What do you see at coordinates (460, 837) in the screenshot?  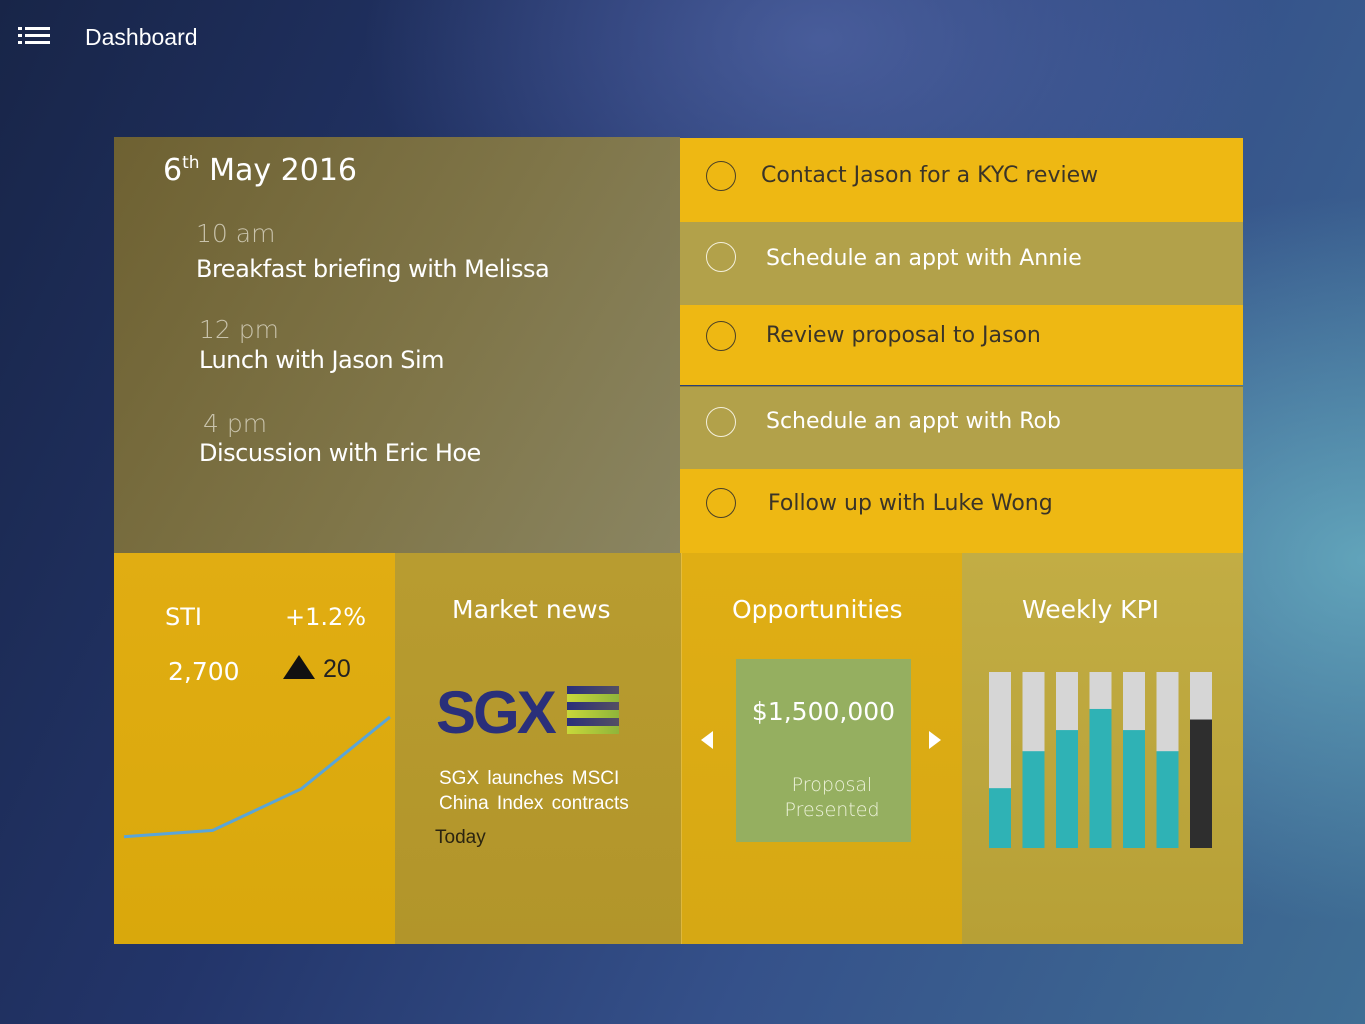 I see `news-date: Today` at bounding box center [460, 837].